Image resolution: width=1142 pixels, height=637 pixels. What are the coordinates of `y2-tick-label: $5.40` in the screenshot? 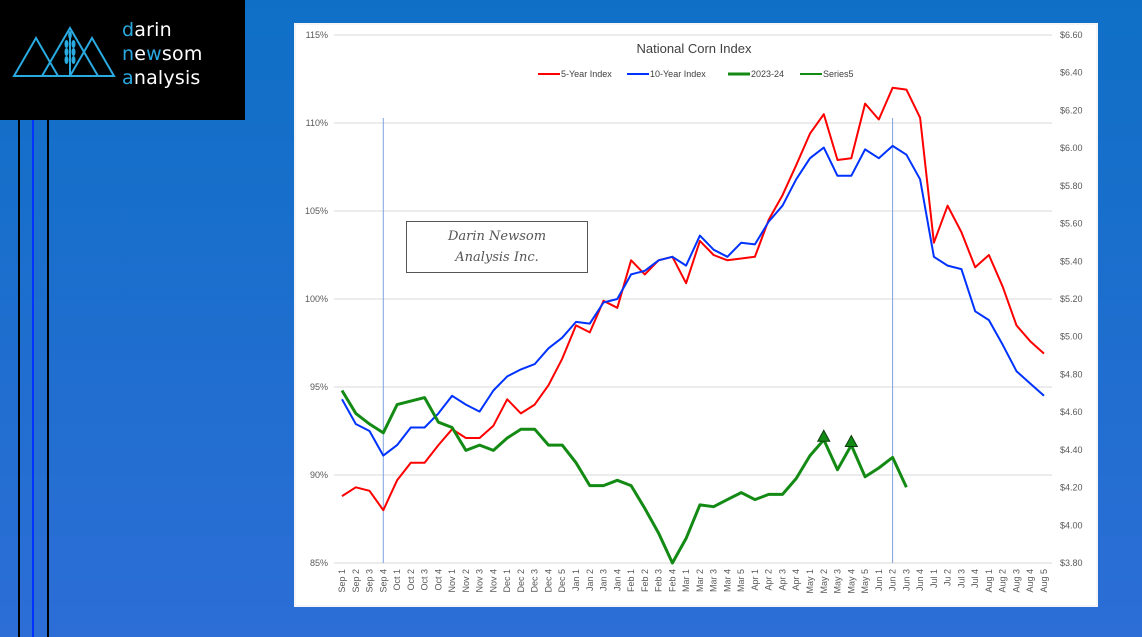 It's located at (1071, 261).